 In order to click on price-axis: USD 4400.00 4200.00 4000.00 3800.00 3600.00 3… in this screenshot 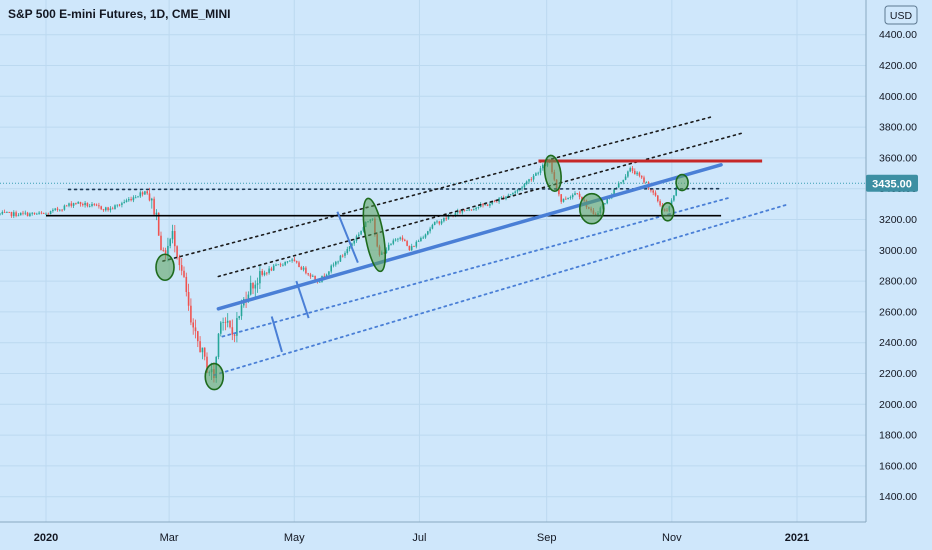, I will do `click(898, 275)`.